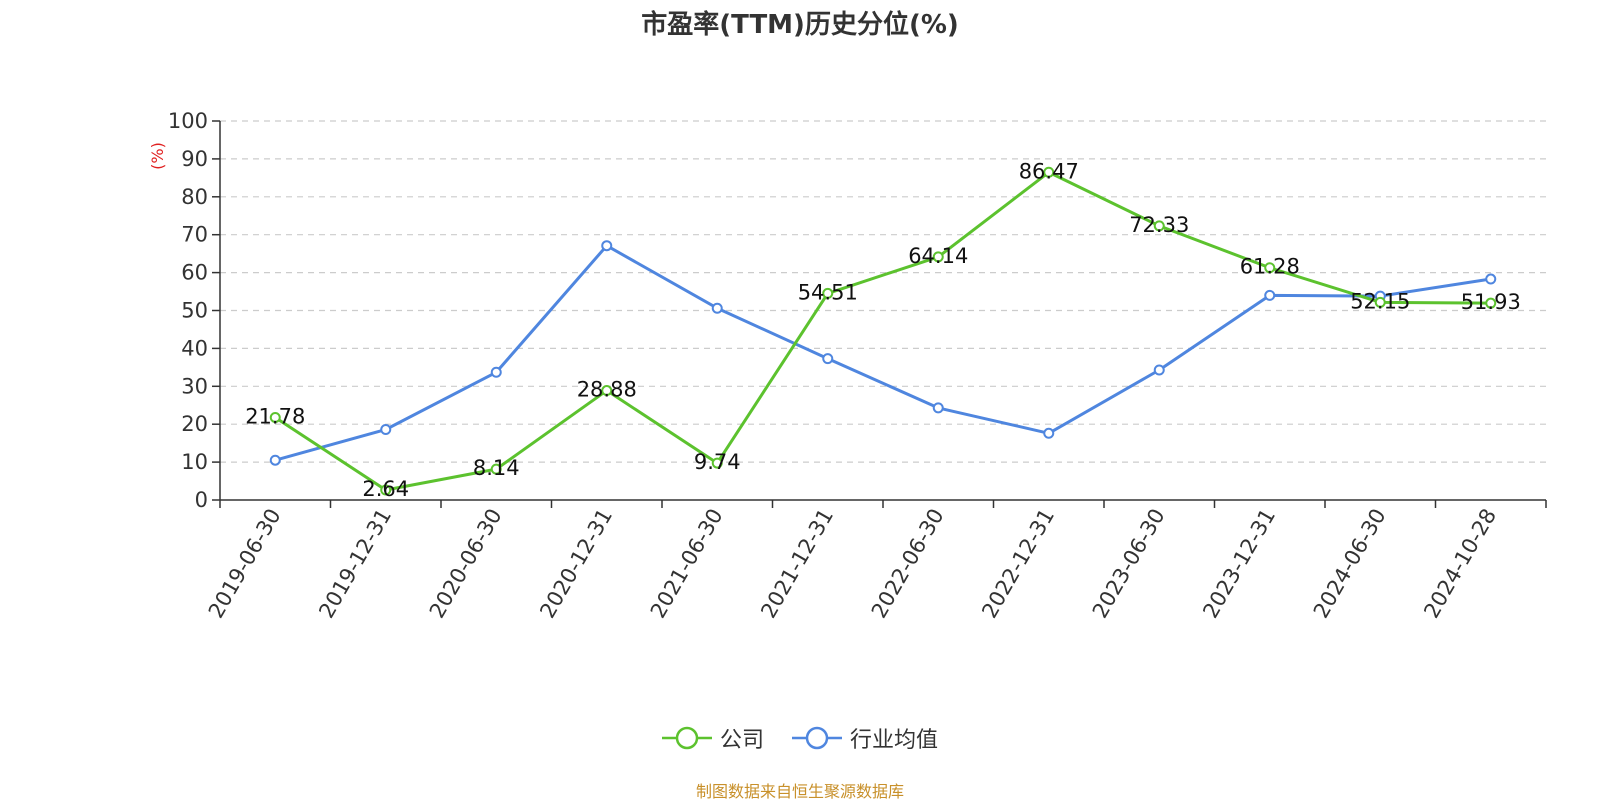  I want to click on y-tick-label: 0, so click(201, 500).